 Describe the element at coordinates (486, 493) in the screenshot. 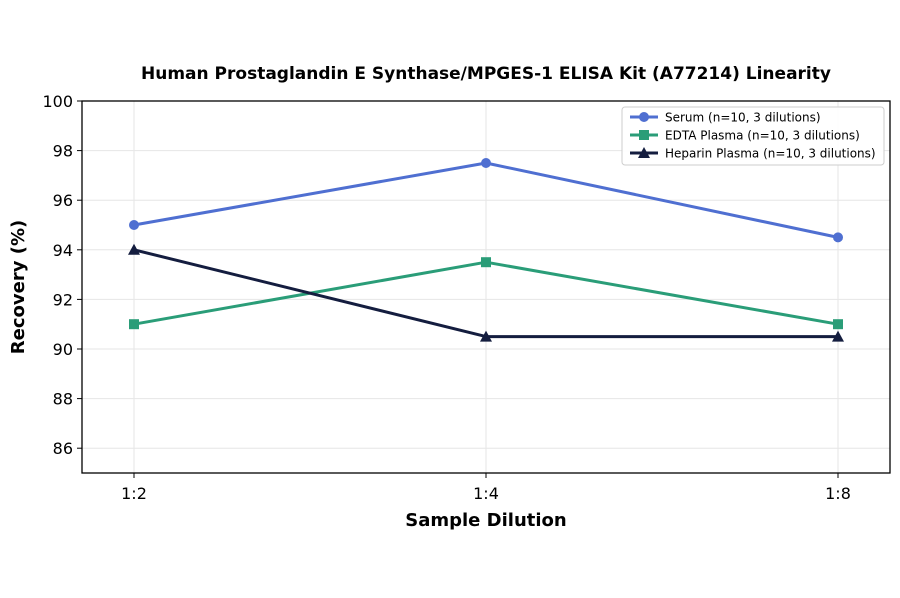

I see `x-tick-label: 1:4` at that location.